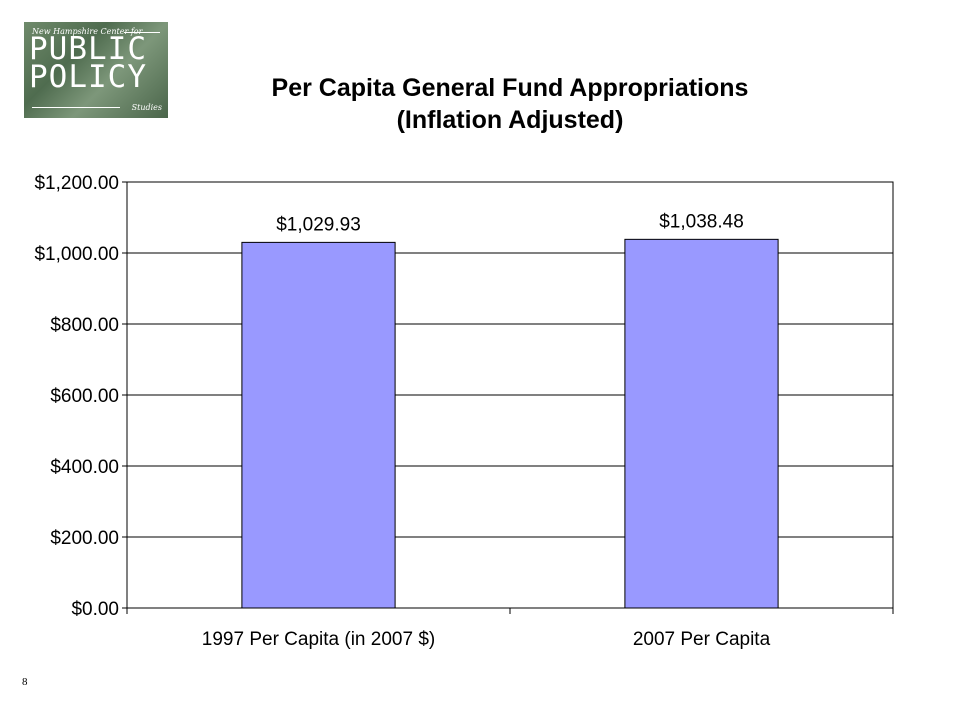 The width and height of the screenshot is (960, 720). What do you see at coordinates (87, 31) in the screenshot?
I see `logo-top-text: New Hampshire Center for` at bounding box center [87, 31].